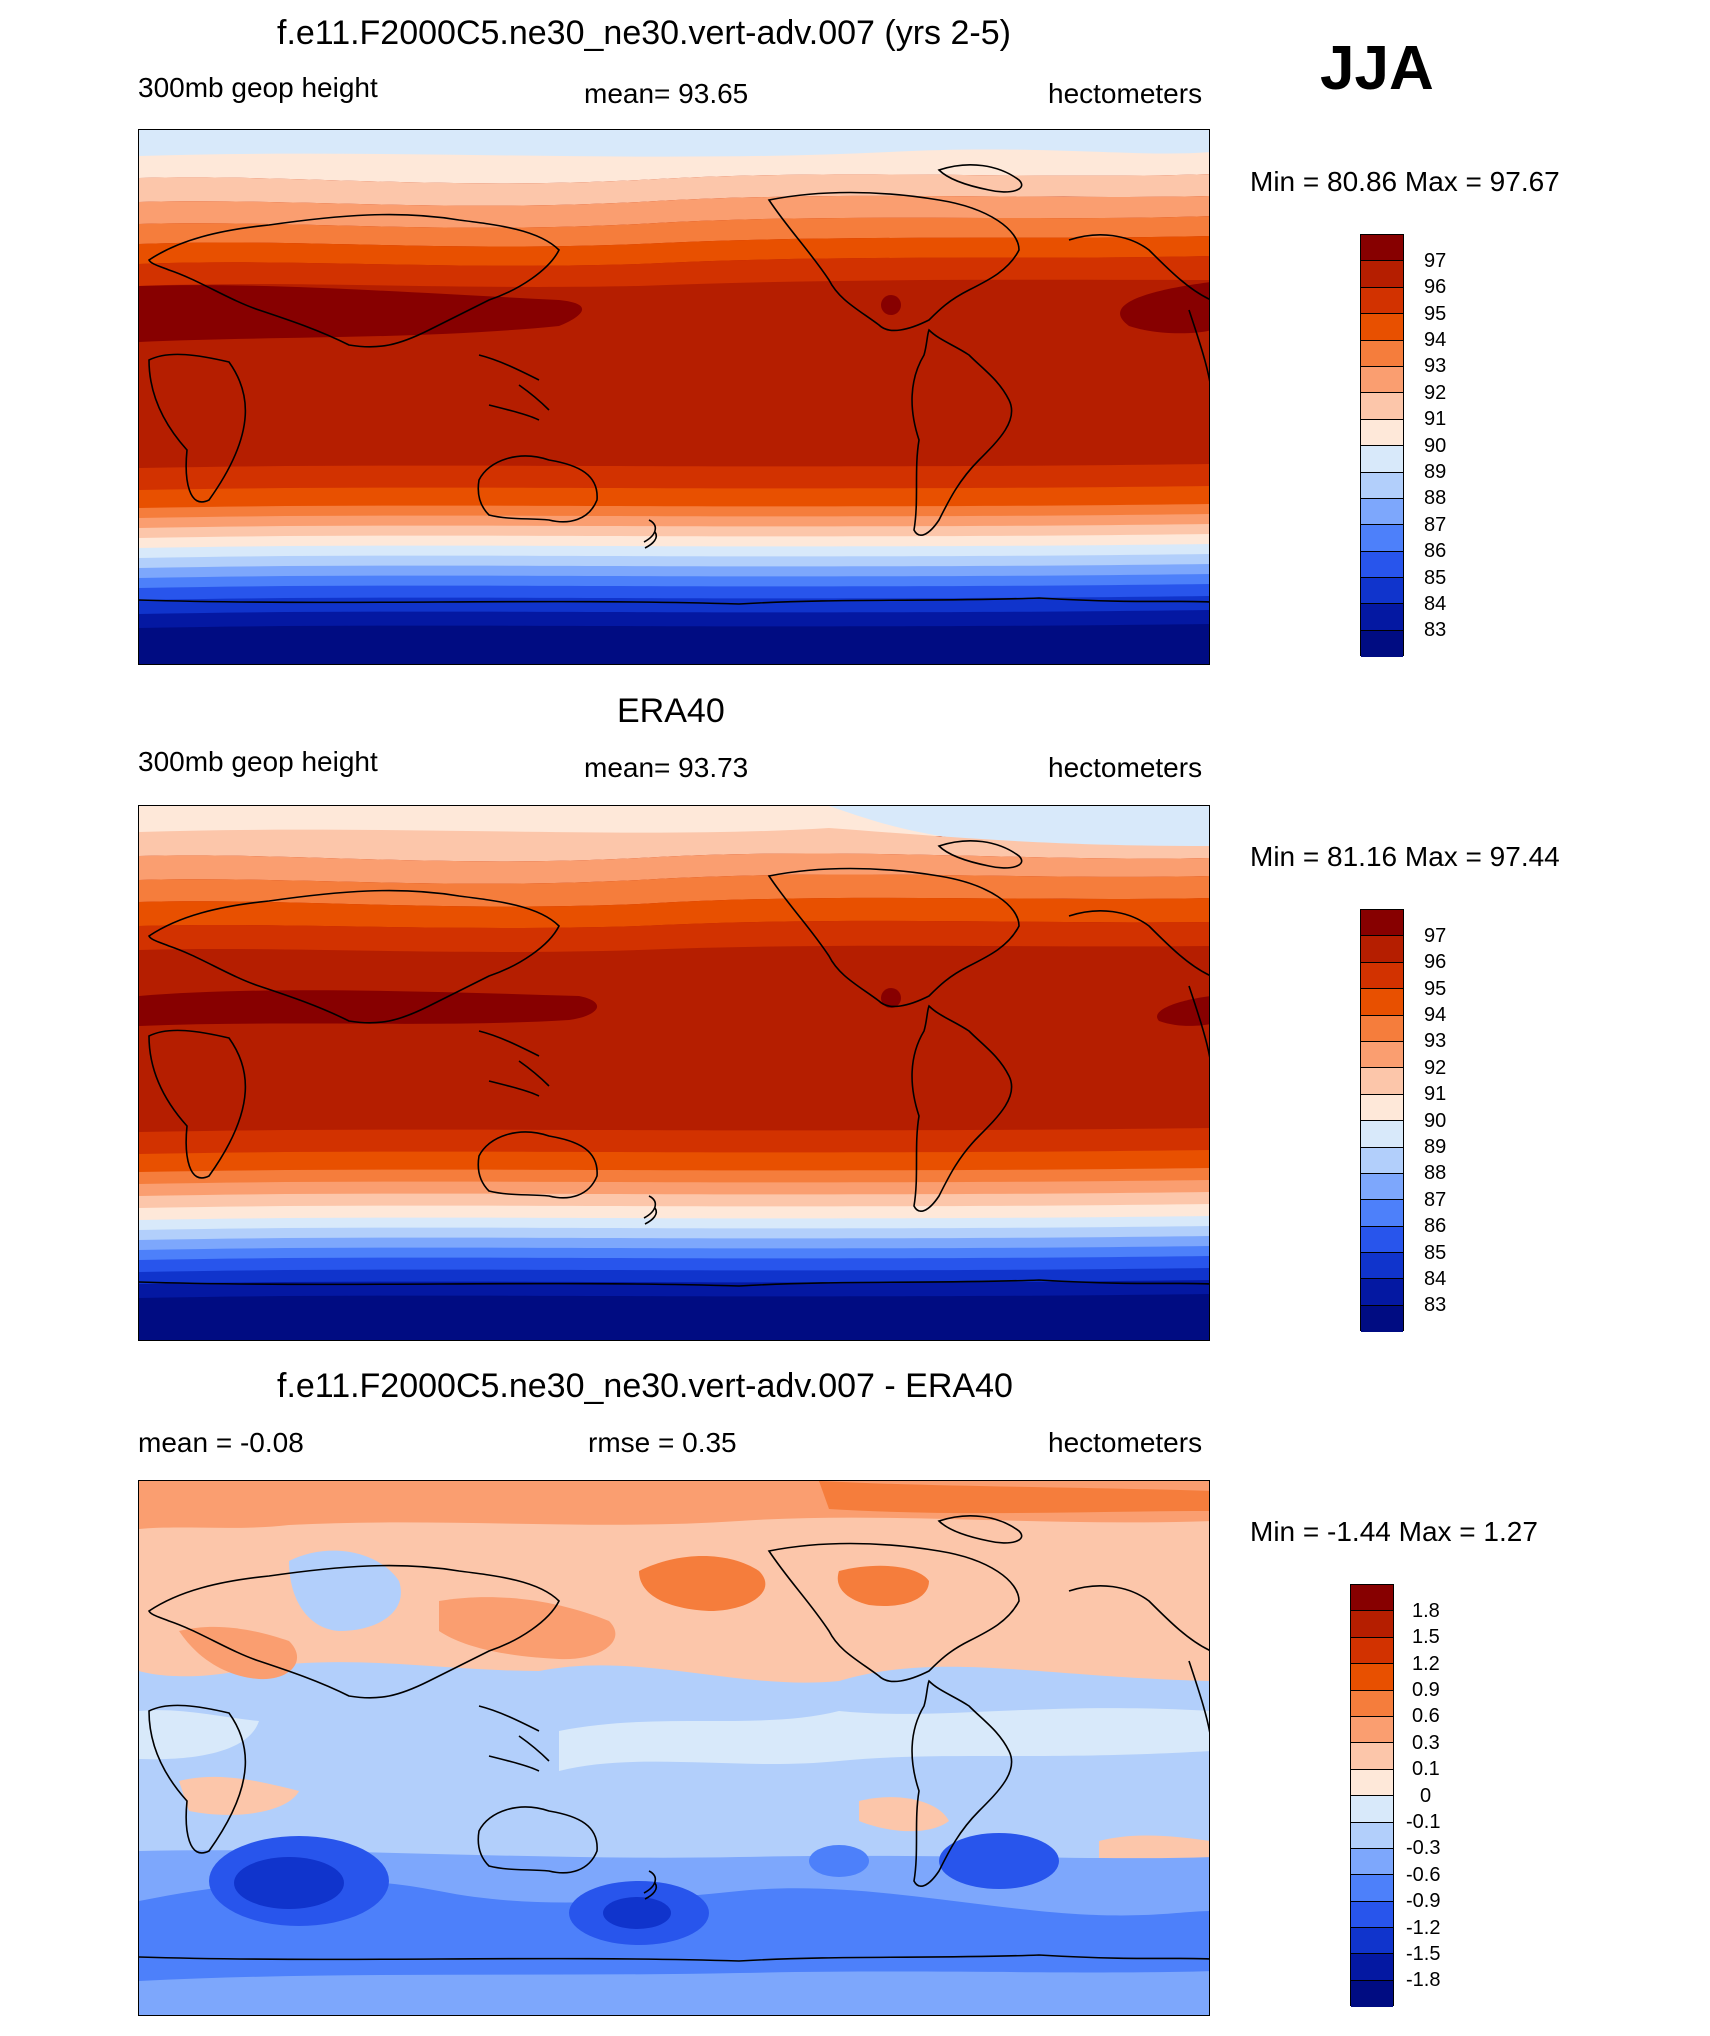  Describe the element at coordinates (1435, 1068) in the screenshot. I see `panel2-colorbar-label: 92` at that location.